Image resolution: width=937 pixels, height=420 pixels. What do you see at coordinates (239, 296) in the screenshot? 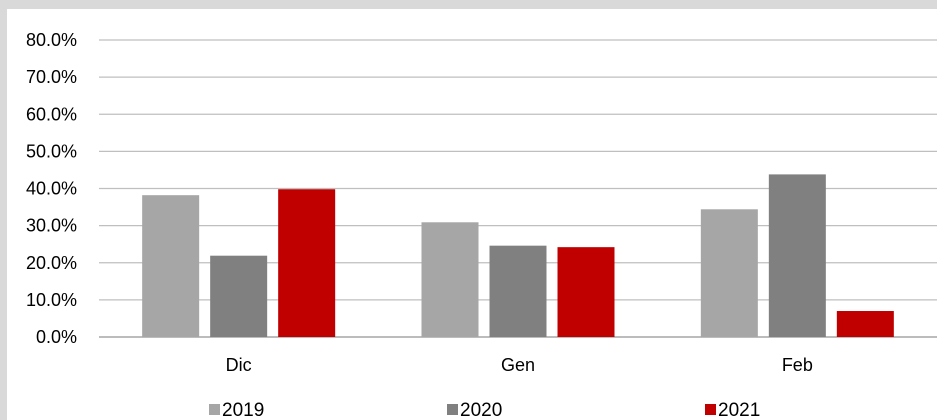
I see `bar-2020-Dic` at bounding box center [239, 296].